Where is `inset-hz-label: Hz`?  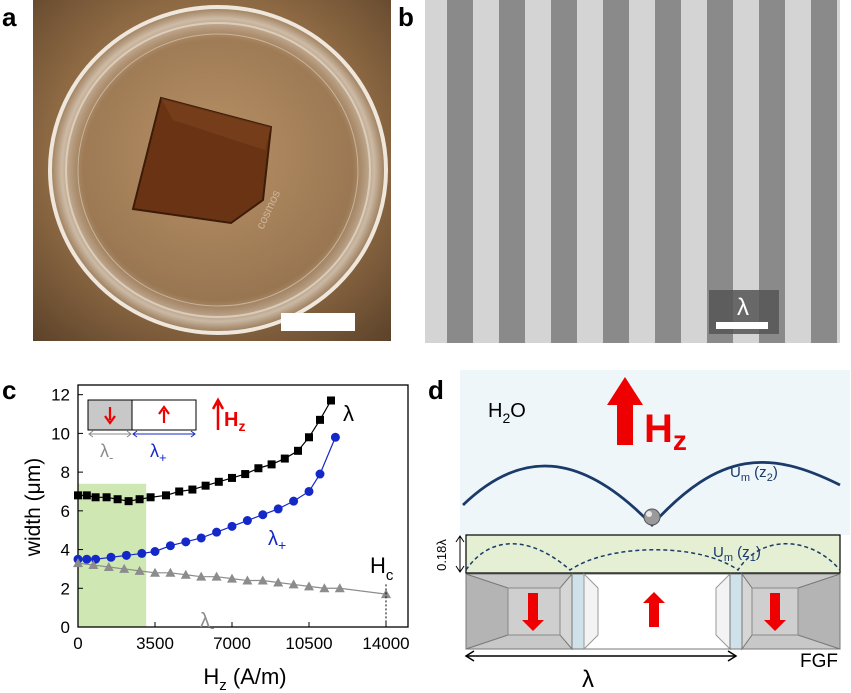 inset-hz-label: Hz is located at coordinates (234, 421).